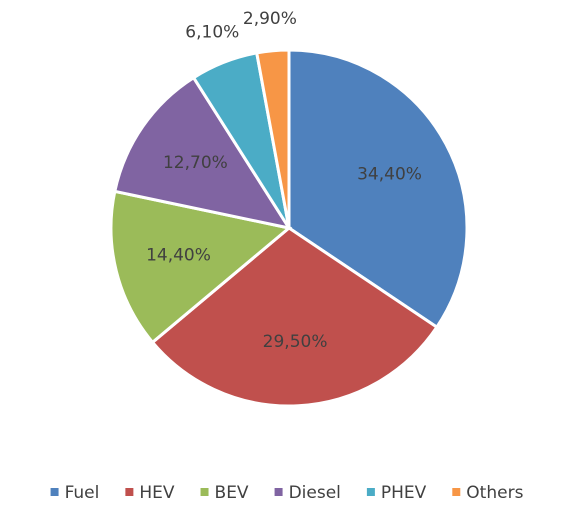  Describe the element at coordinates (178, 256) in the screenshot. I see `data-label: 14,40%` at that location.